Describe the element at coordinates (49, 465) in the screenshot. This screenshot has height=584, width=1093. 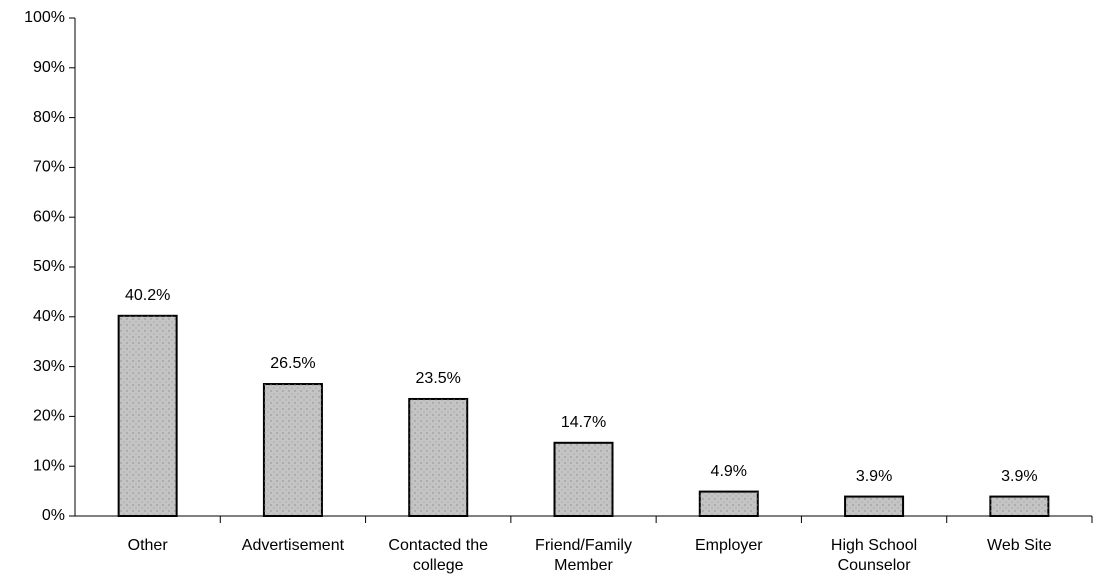
I see `y-tick-label: 10%` at that location.